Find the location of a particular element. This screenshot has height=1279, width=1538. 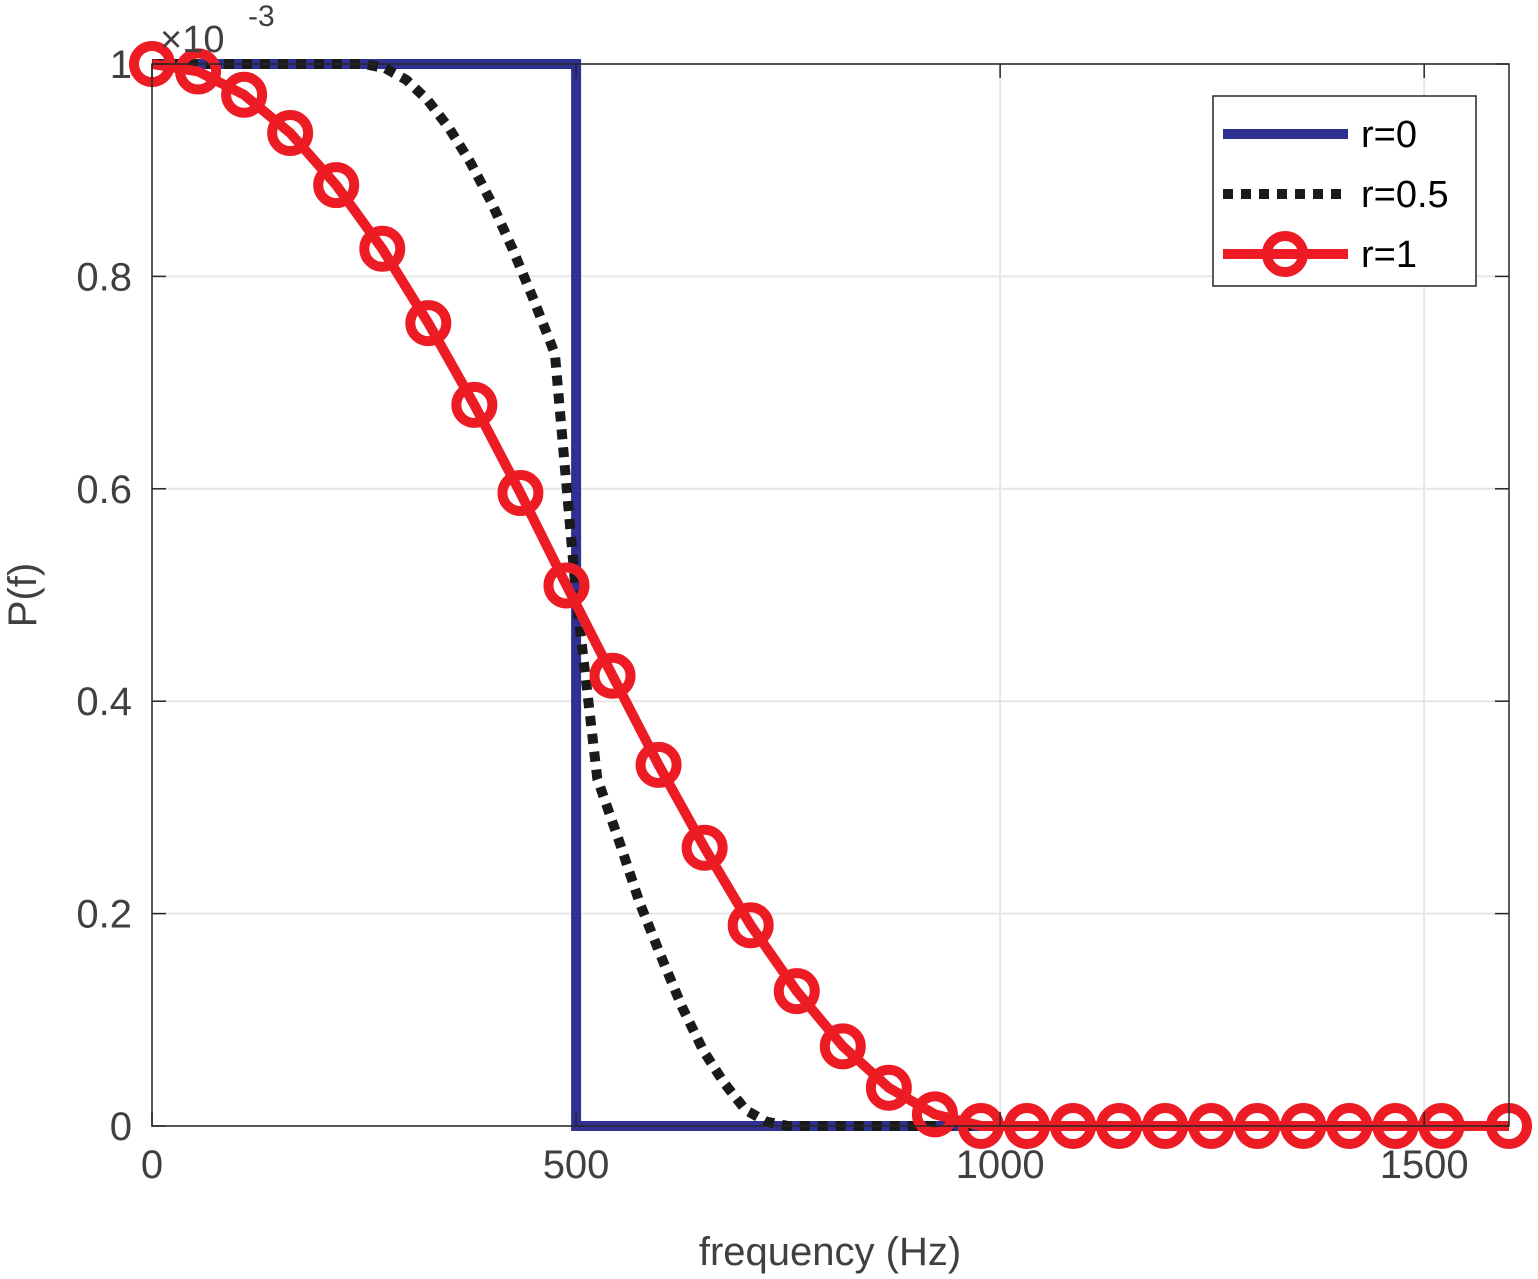

y-multiplier-base: ×10 is located at coordinates (192, 40).